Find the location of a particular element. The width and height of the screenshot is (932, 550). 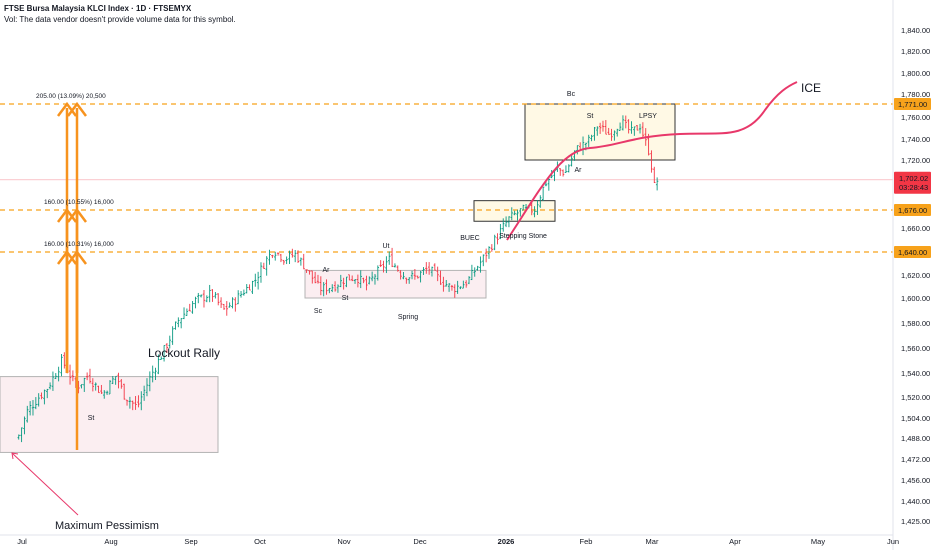

x-tick-label: Jul is located at coordinates (22, 541).